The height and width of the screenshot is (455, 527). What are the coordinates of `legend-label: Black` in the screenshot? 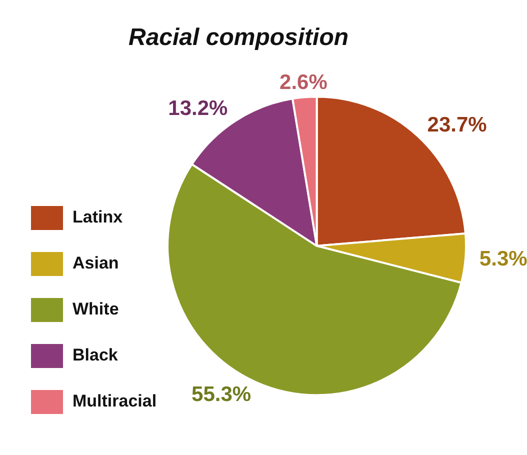 It's located at (95, 355).